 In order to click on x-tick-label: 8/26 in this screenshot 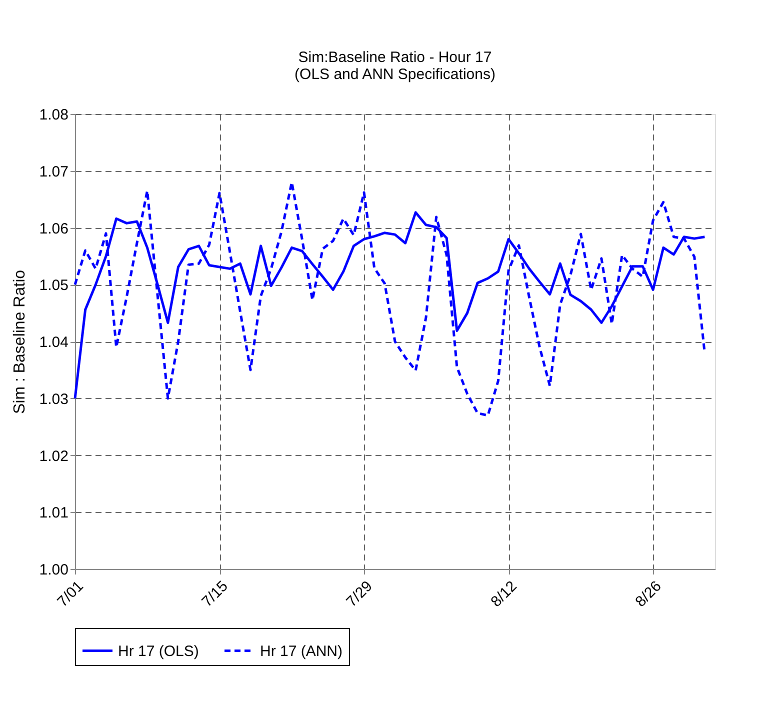, I will do `click(648, 594)`.